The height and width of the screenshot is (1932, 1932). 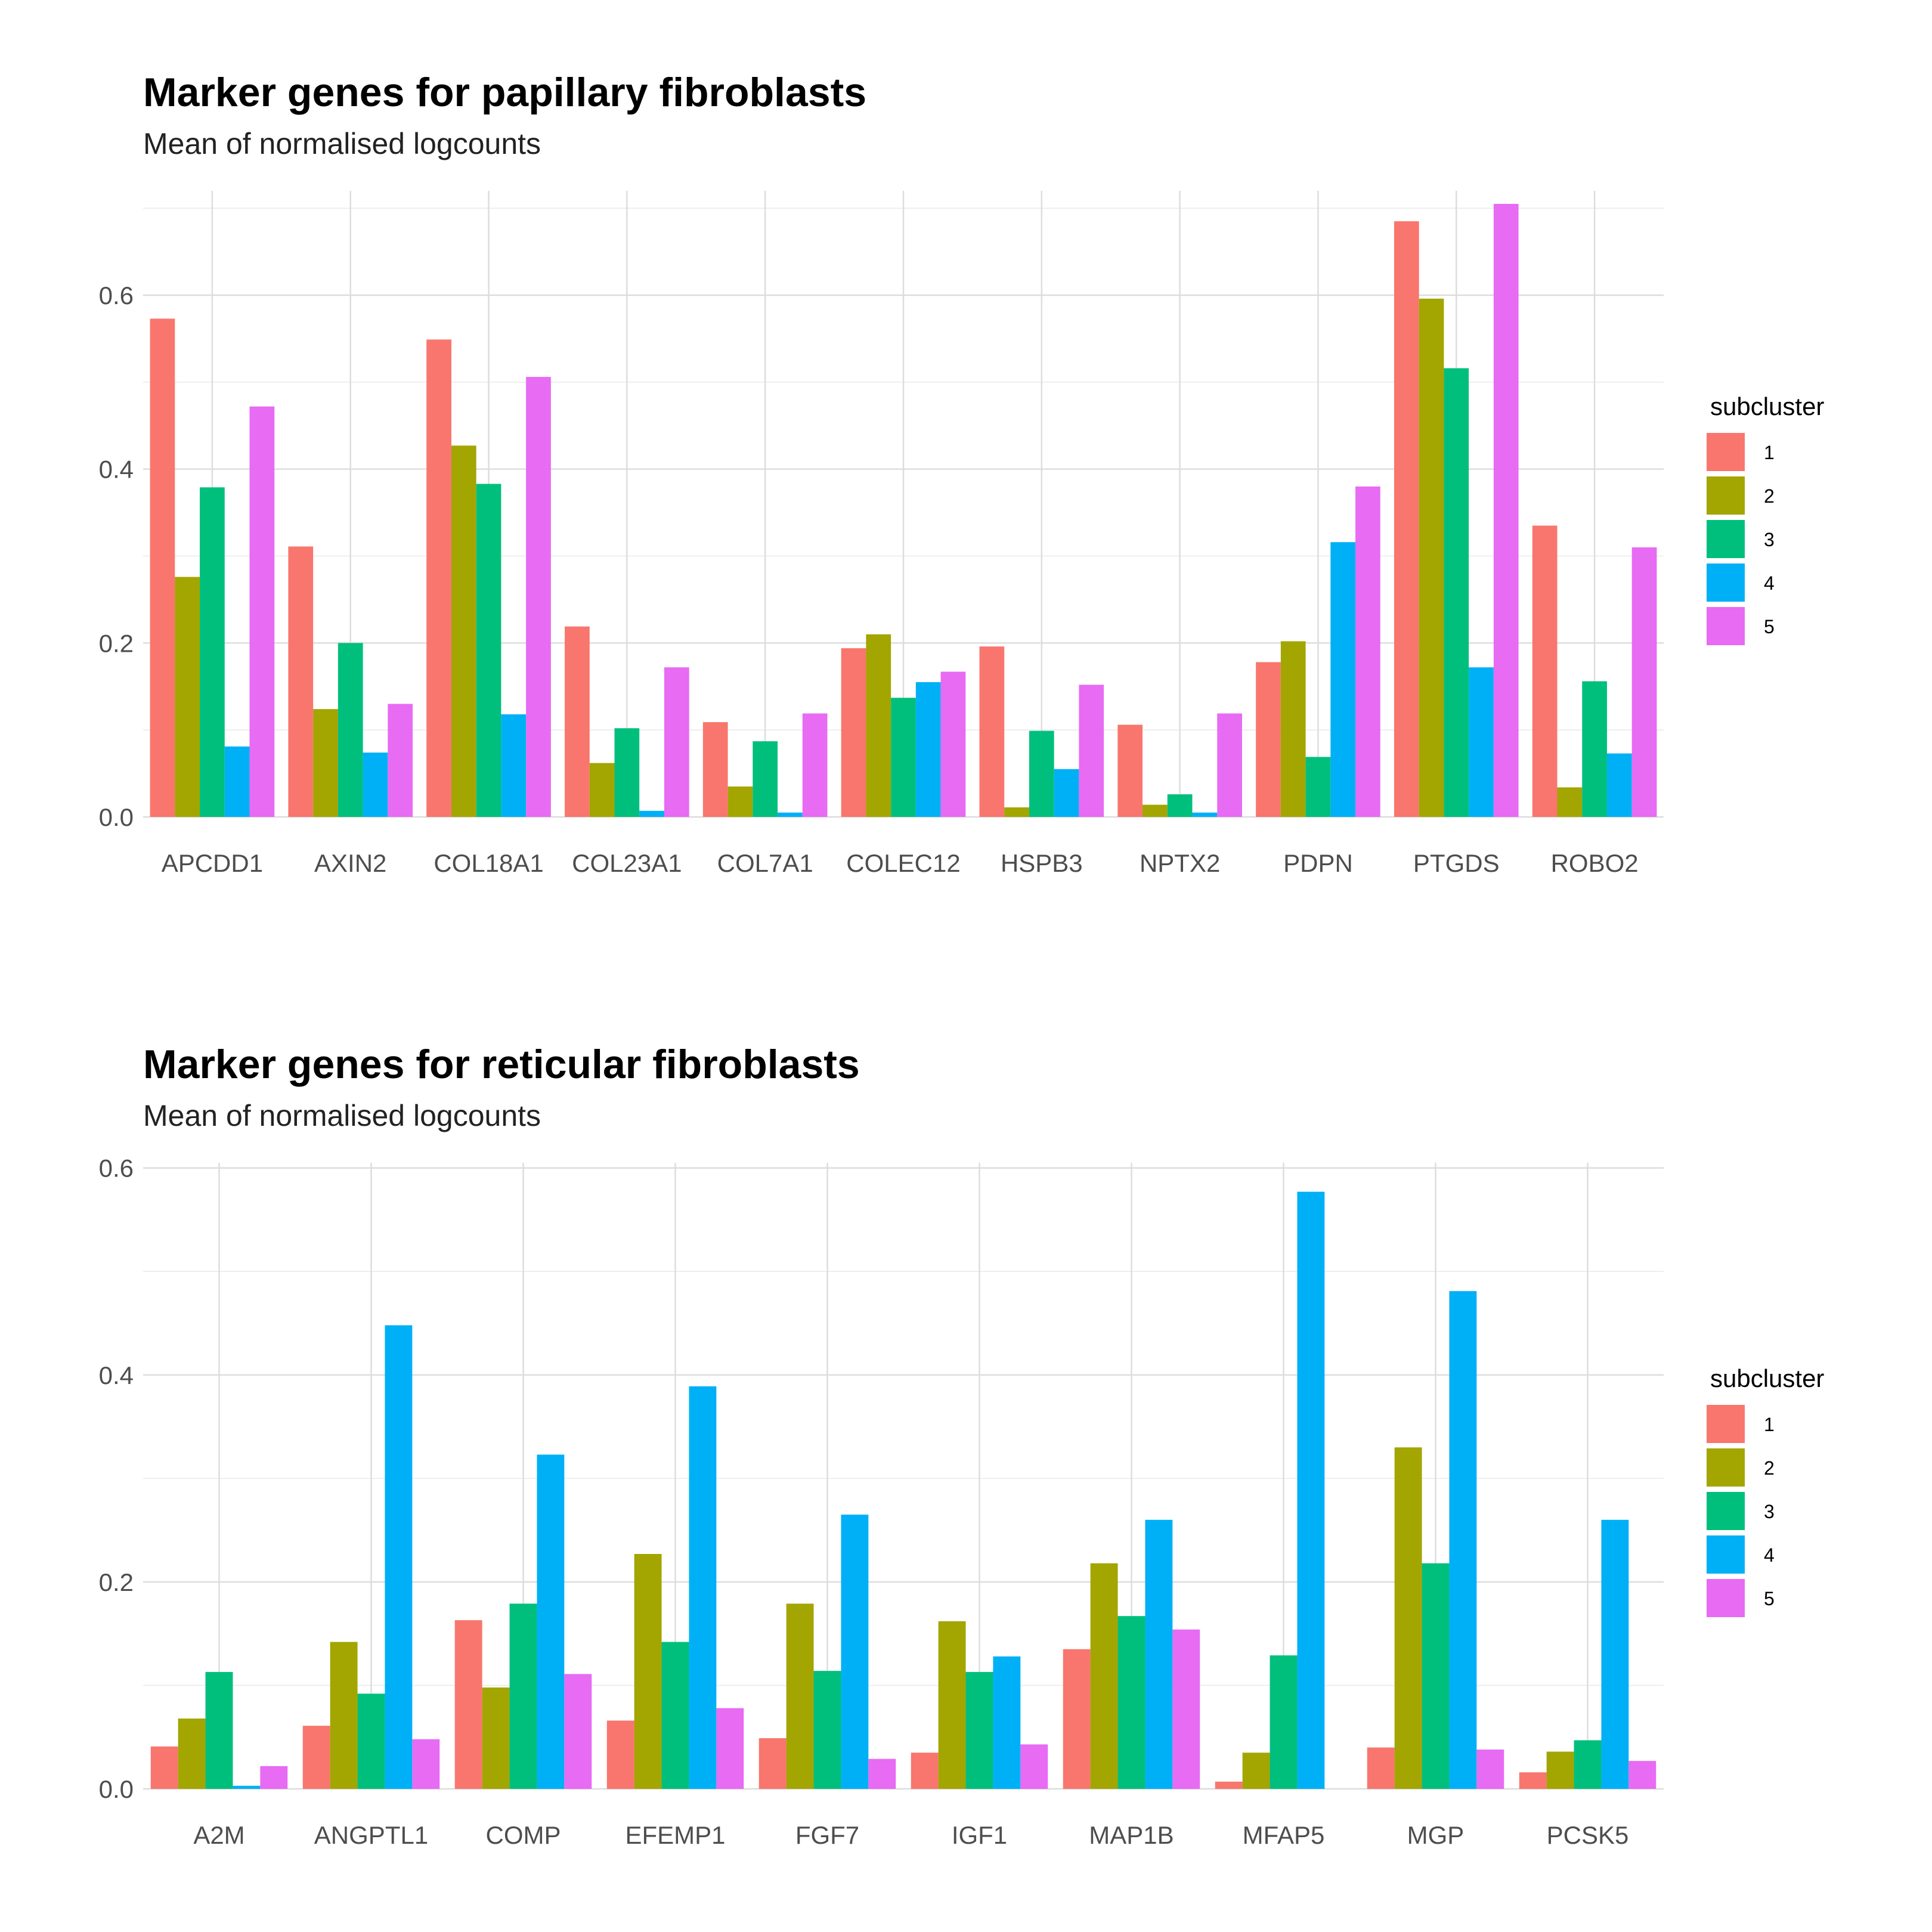 I want to click on x-tick-label: FGF7, so click(x=827, y=1835).